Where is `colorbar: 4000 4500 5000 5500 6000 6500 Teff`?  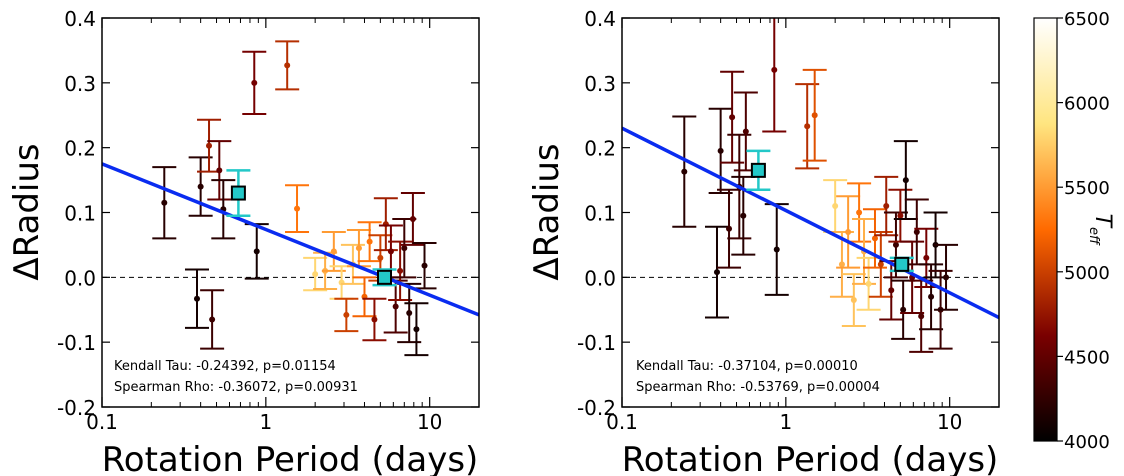 colorbar: 4000 4500 5000 5500 6000 6500 Teff is located at coordinates (1074, 231).